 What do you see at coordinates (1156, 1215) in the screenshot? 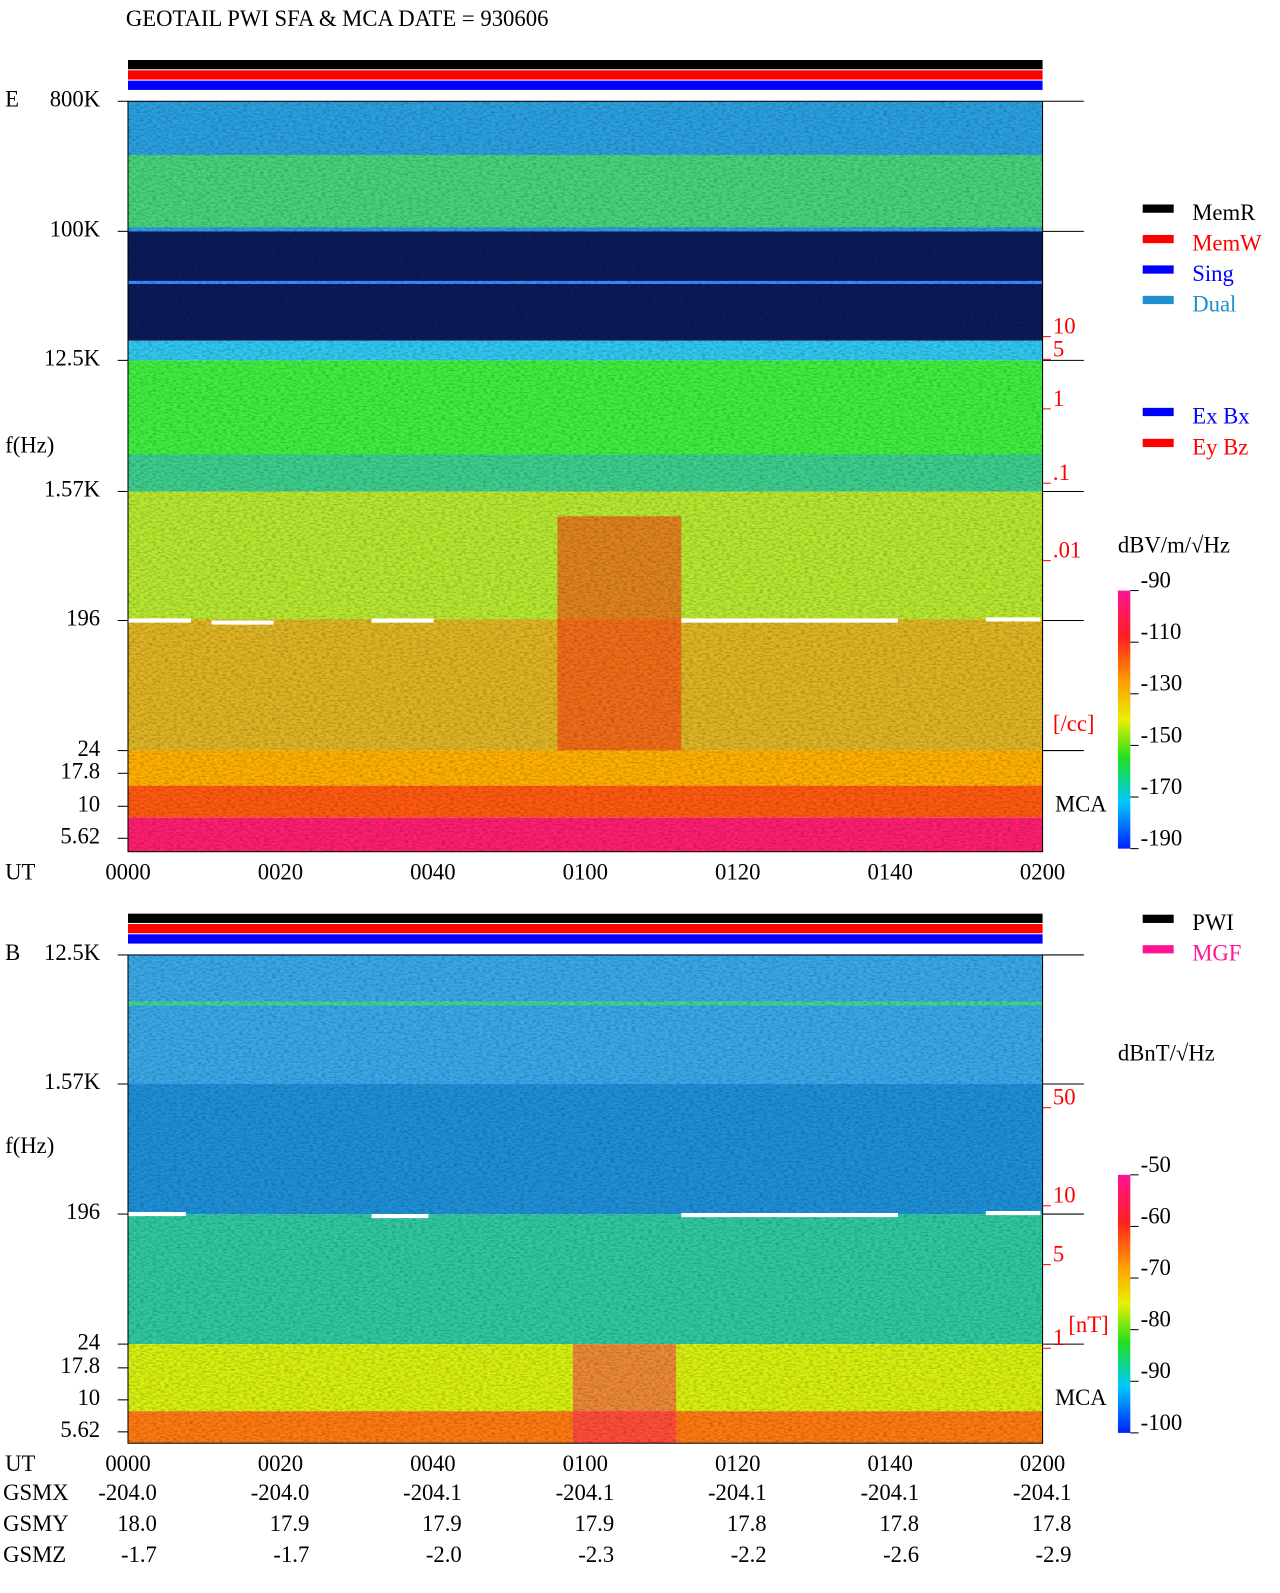
I see `colorbar-tick-label: -60` at bounding box center [1156, 1215].